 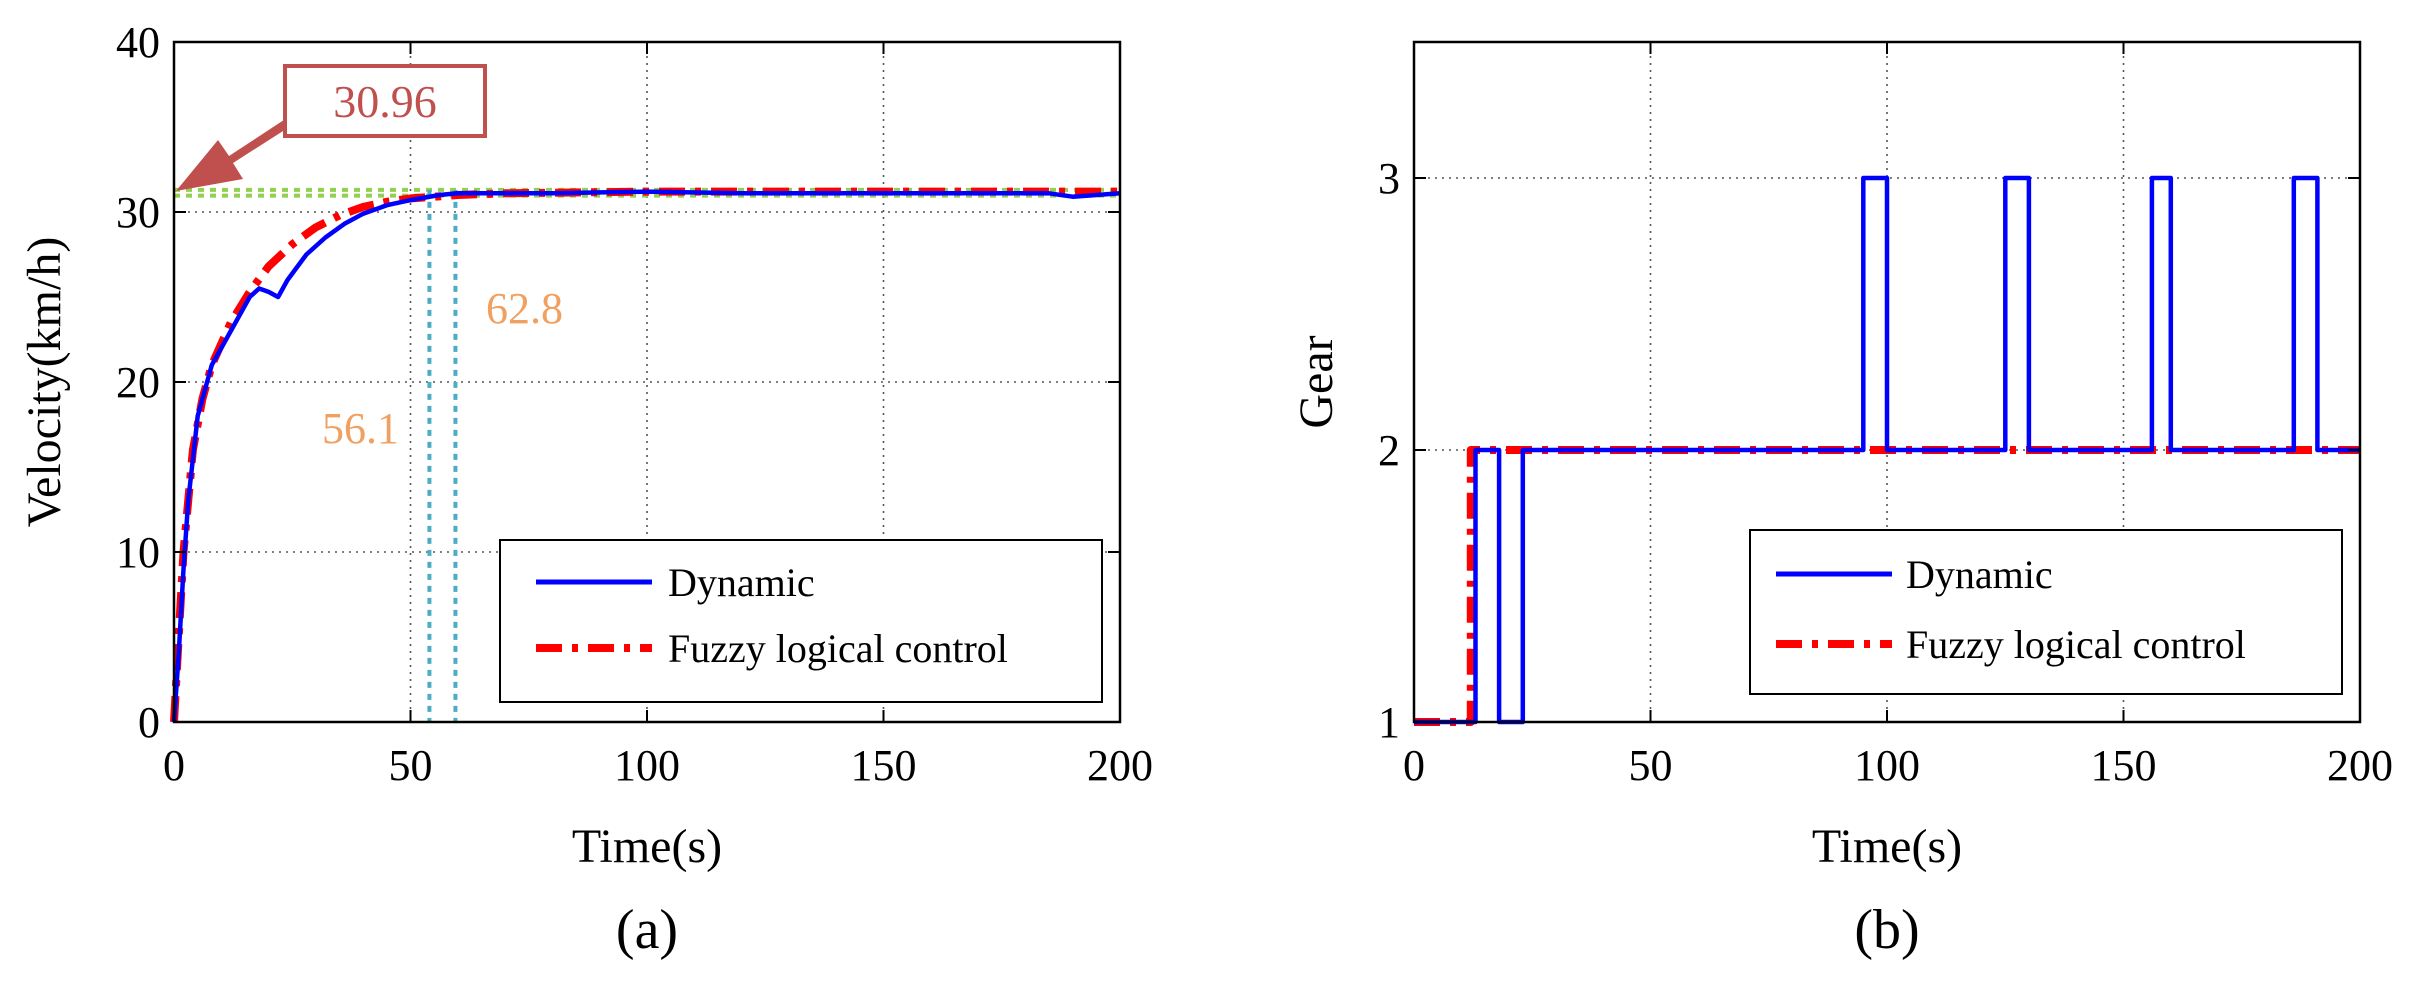 I want to click on chart-b-legend-box, so click(x=2046, y=612).